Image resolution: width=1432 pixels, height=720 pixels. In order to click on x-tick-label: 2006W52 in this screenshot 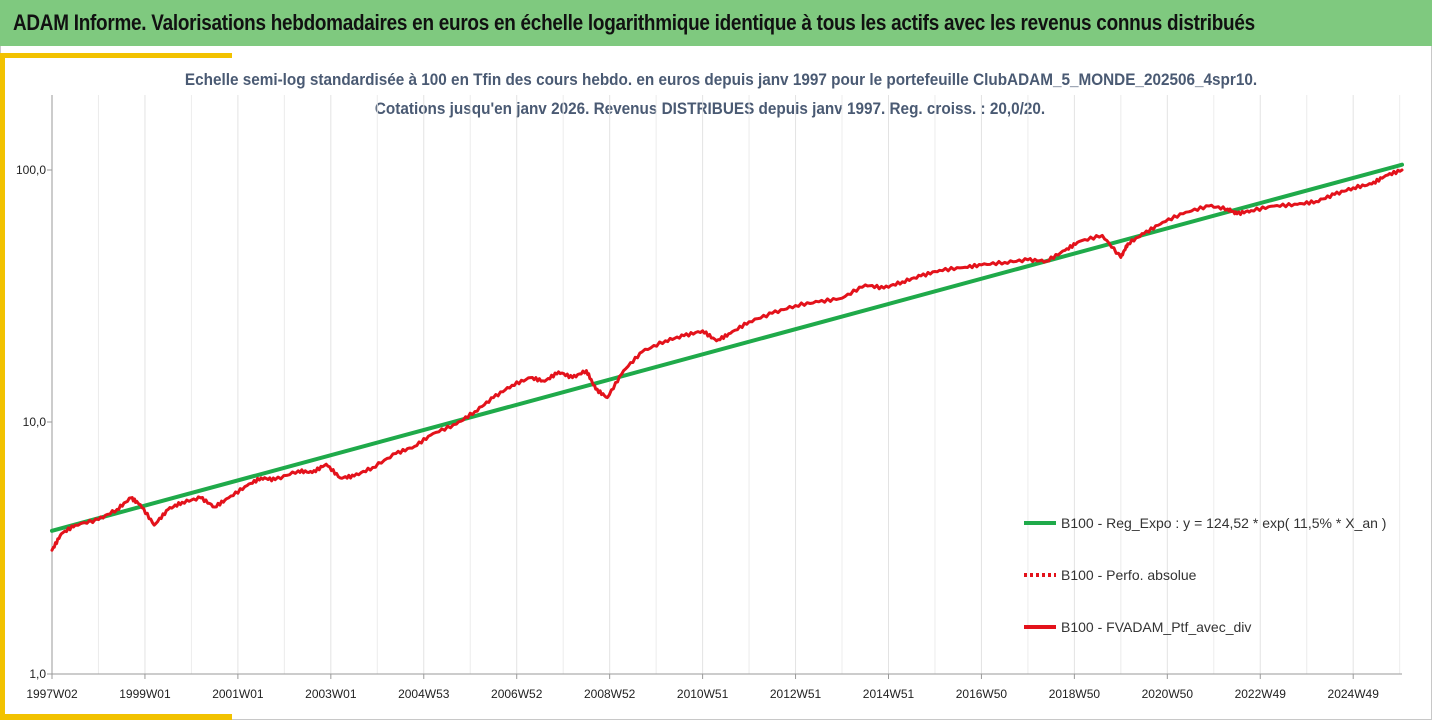, I will do `click(517, 694)`.